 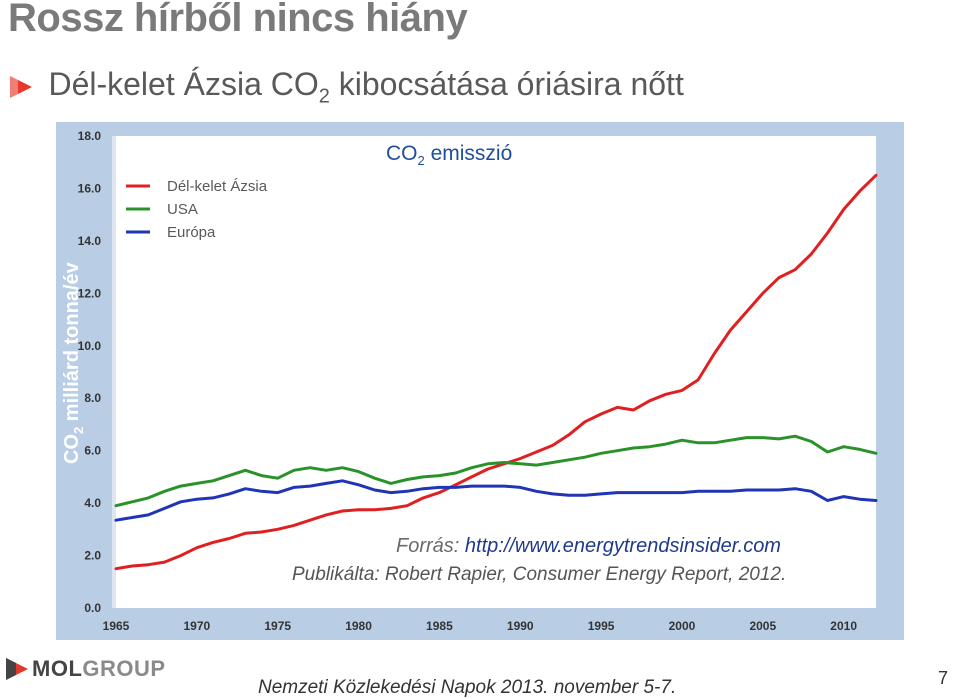 What do you see at coordinates (217, 186) in the screenshot?
I see `legend-label: Dél-kelet Ázsia` at bounding box center [217, 186].